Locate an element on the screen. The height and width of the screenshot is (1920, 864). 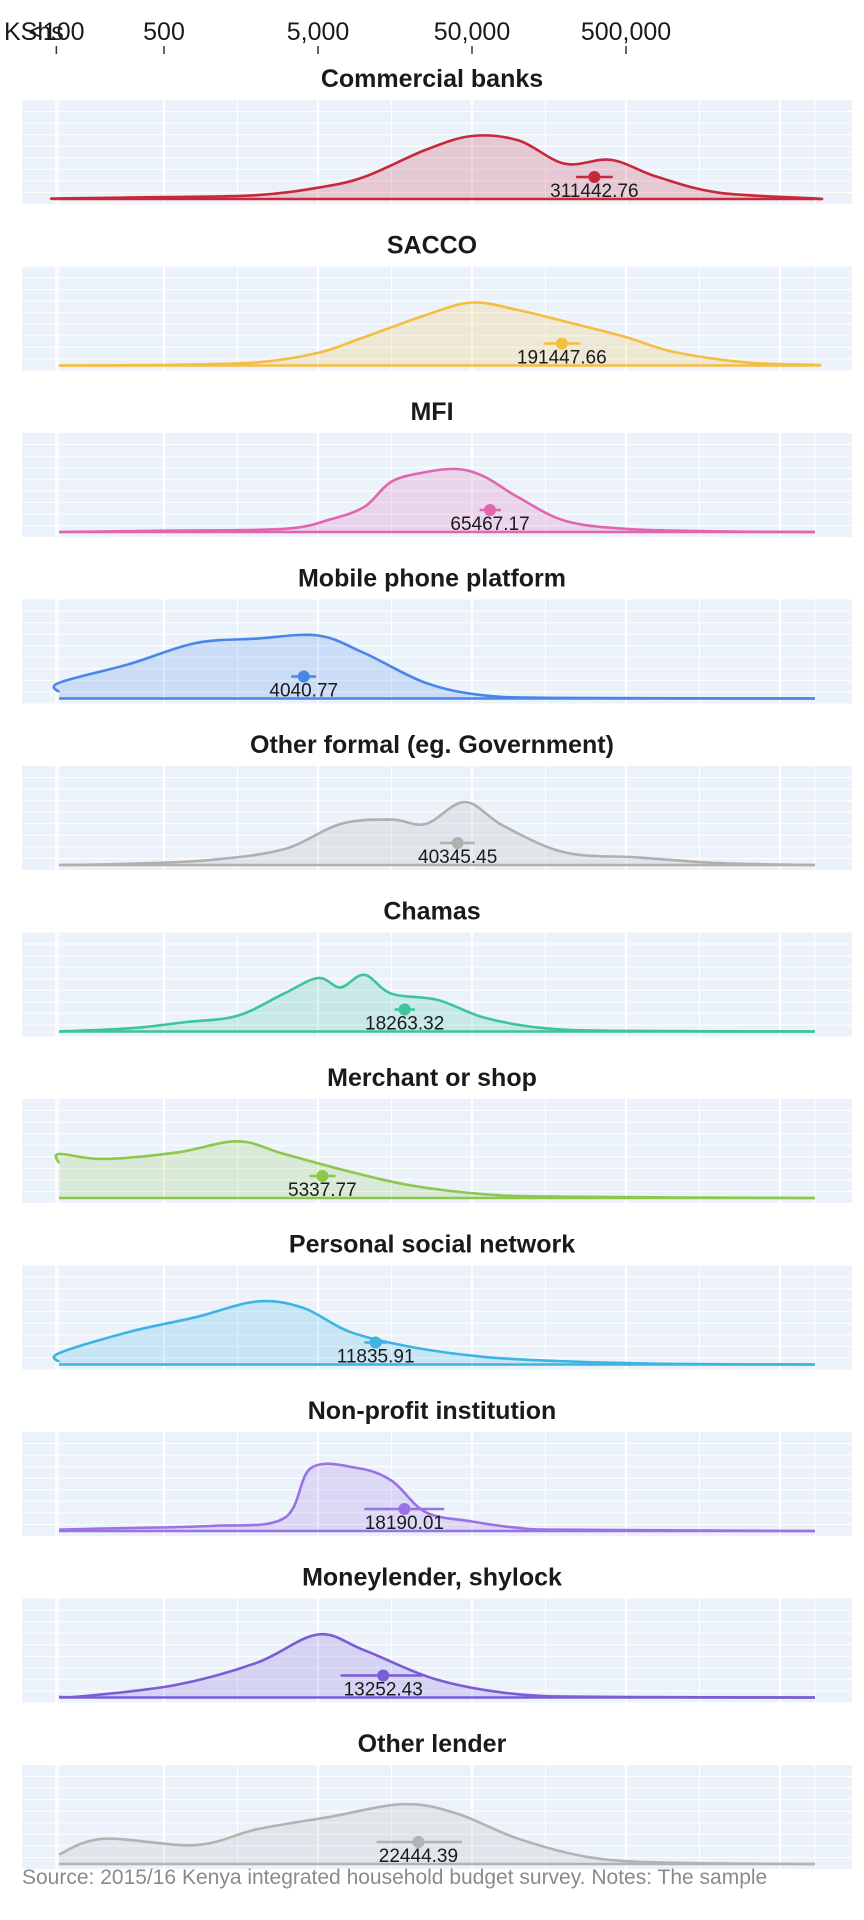
x-tick-label: 500 is located at coordinates (164, 32).